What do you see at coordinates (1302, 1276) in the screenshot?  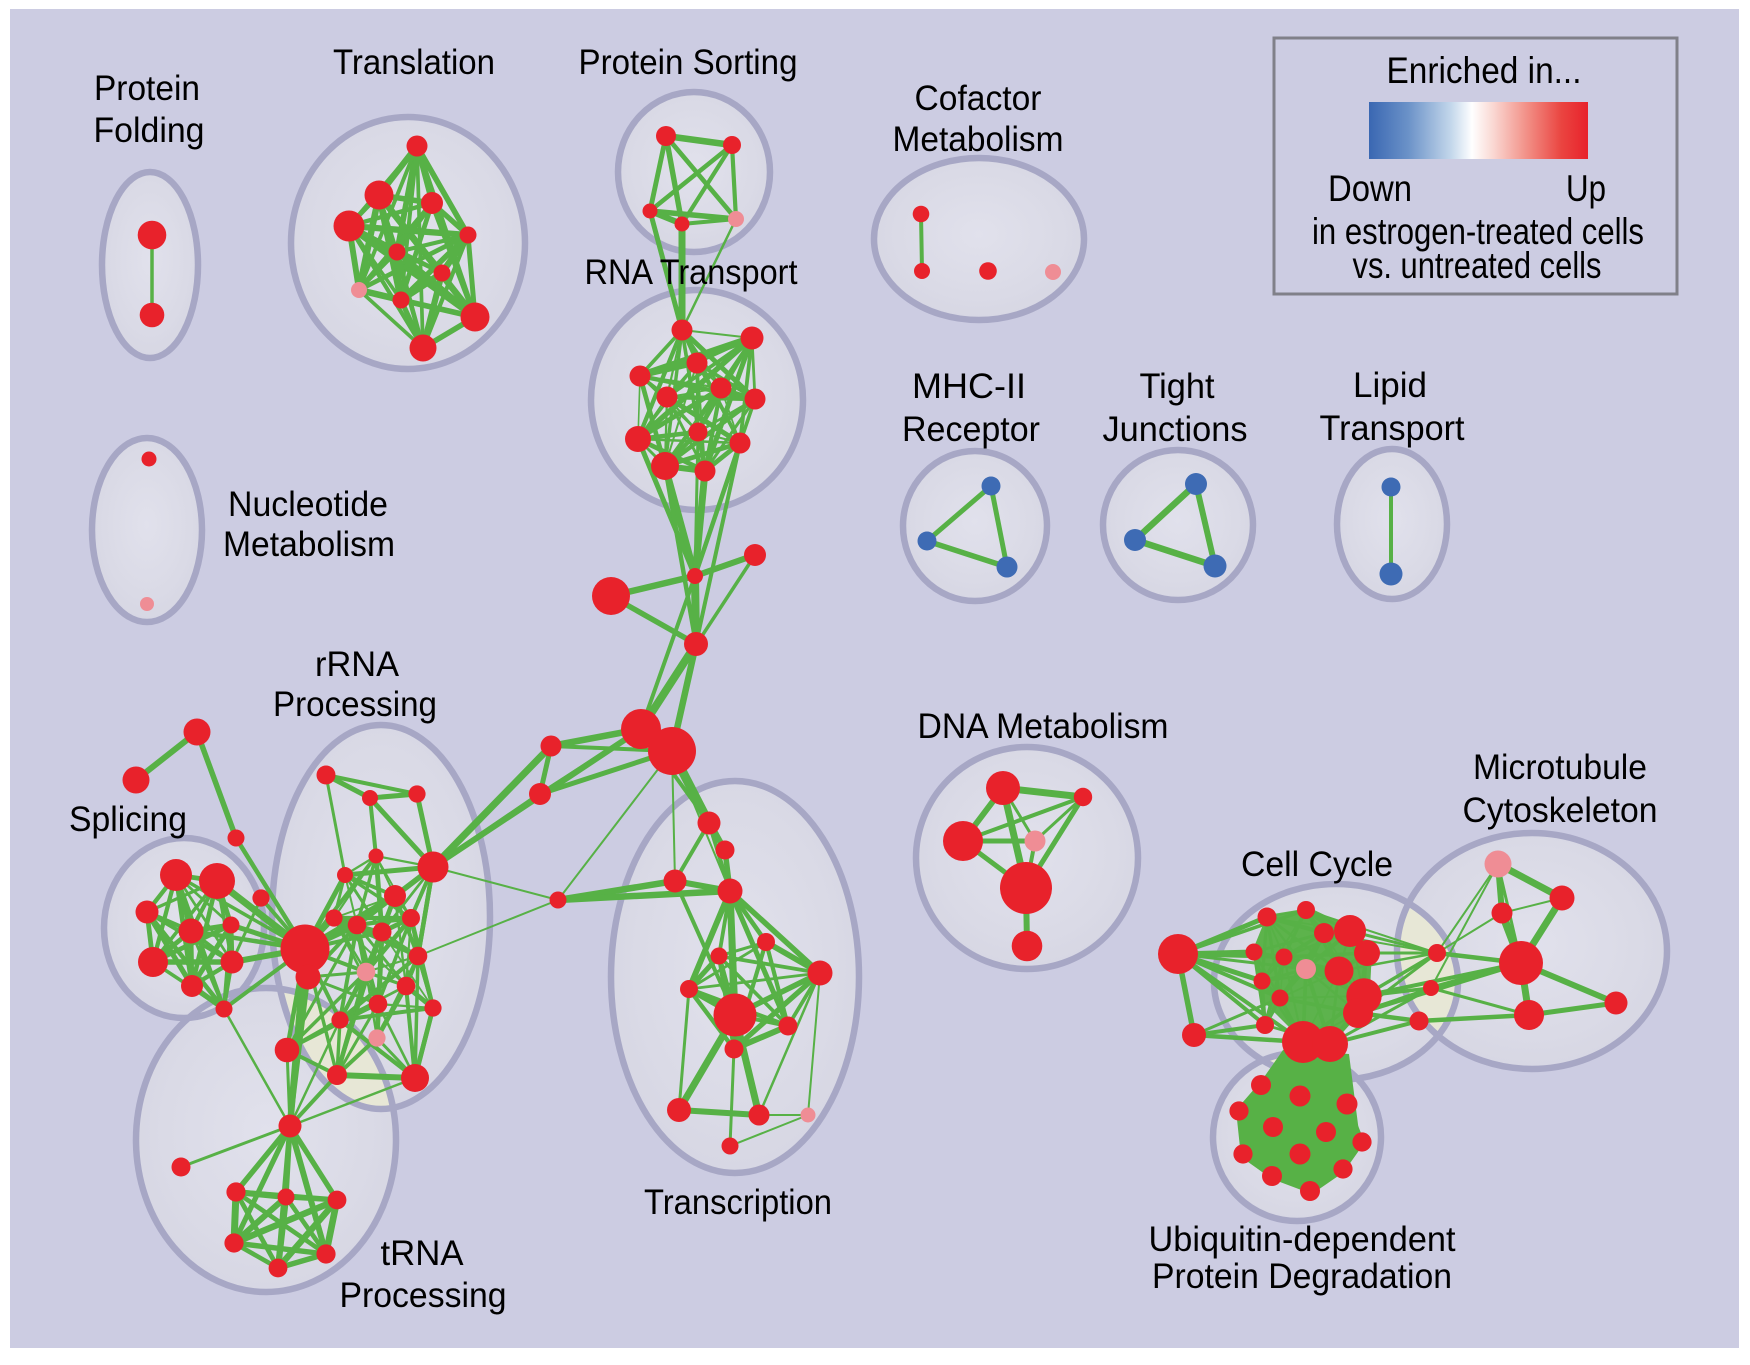 I see `svg-text: Protein Degradation` at bounding box center [1302, 1276].